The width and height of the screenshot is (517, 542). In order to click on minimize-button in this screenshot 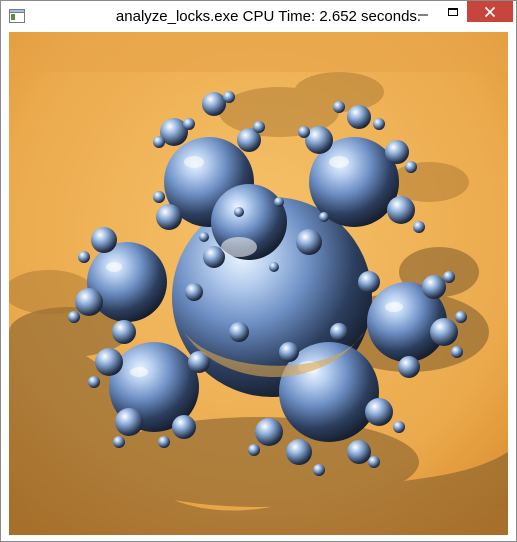, I will do `click(423, 11)`.